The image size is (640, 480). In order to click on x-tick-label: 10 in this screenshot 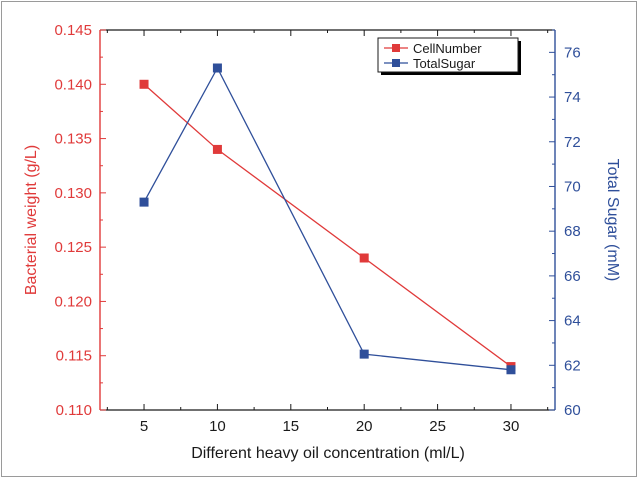, I will do `click(217, 426)`.